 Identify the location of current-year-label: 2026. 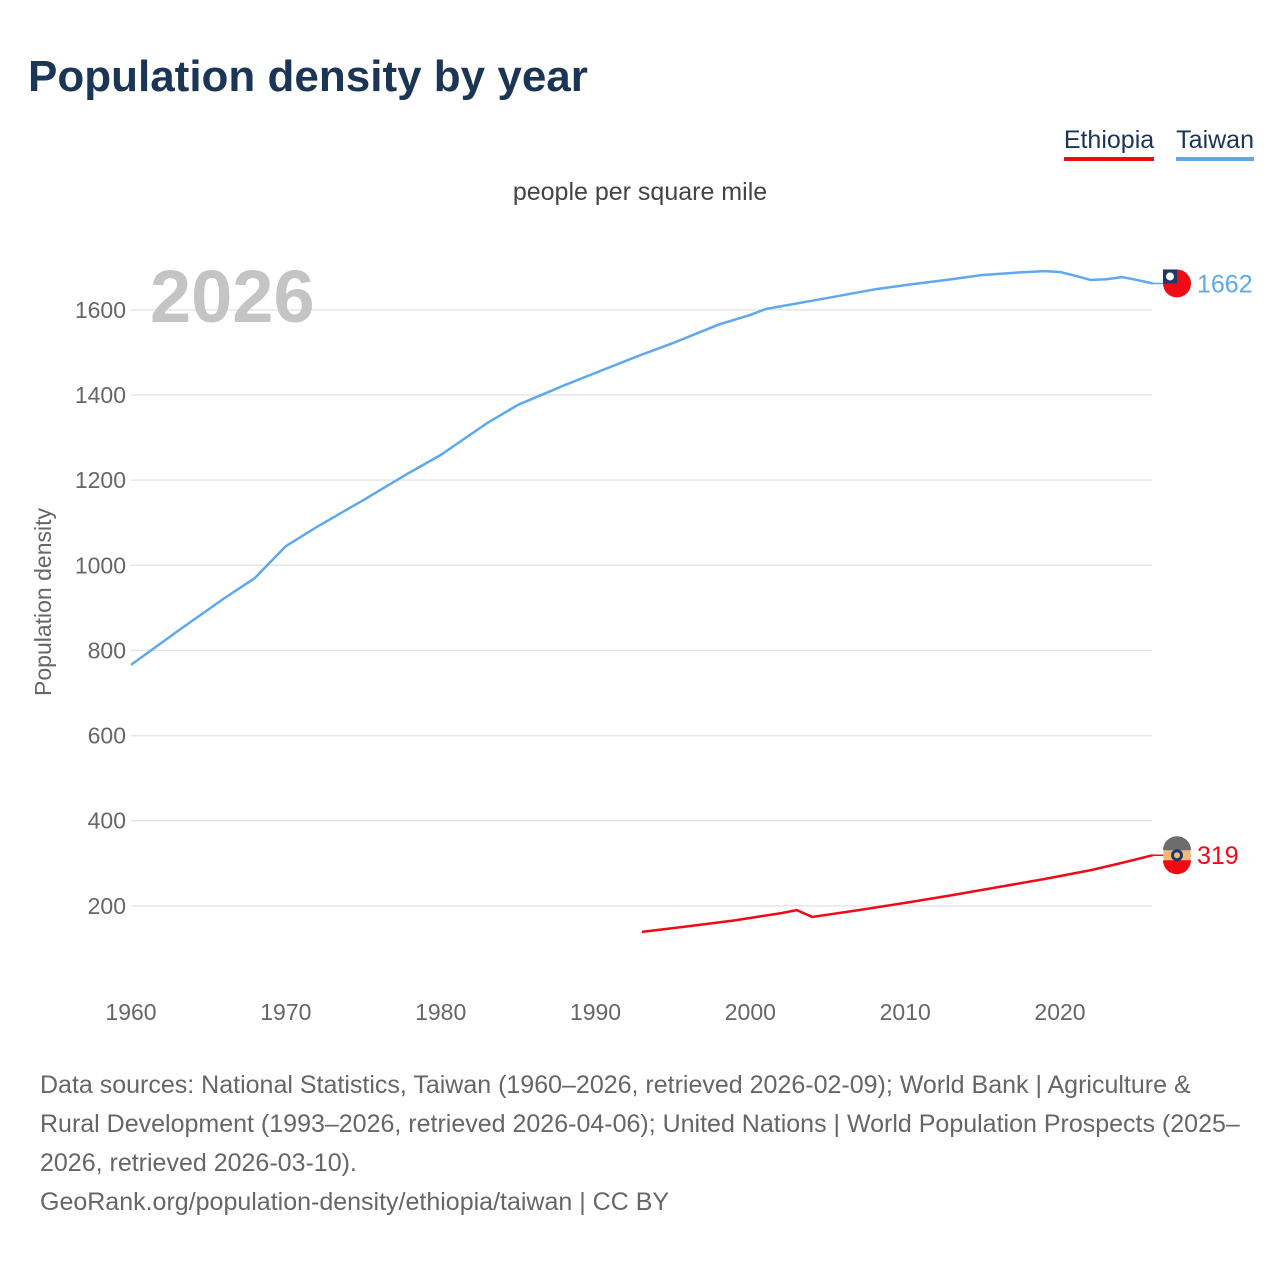
(232, 296).